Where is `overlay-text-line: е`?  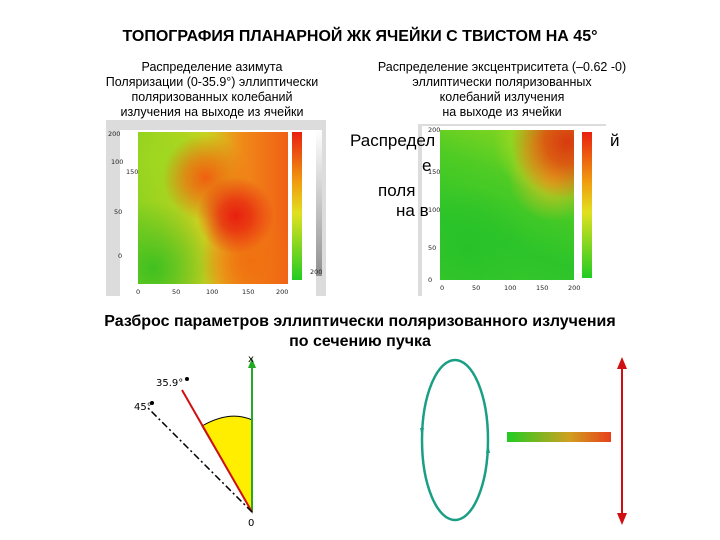
overlay-text-line: е is located at coordinates (427, 165).